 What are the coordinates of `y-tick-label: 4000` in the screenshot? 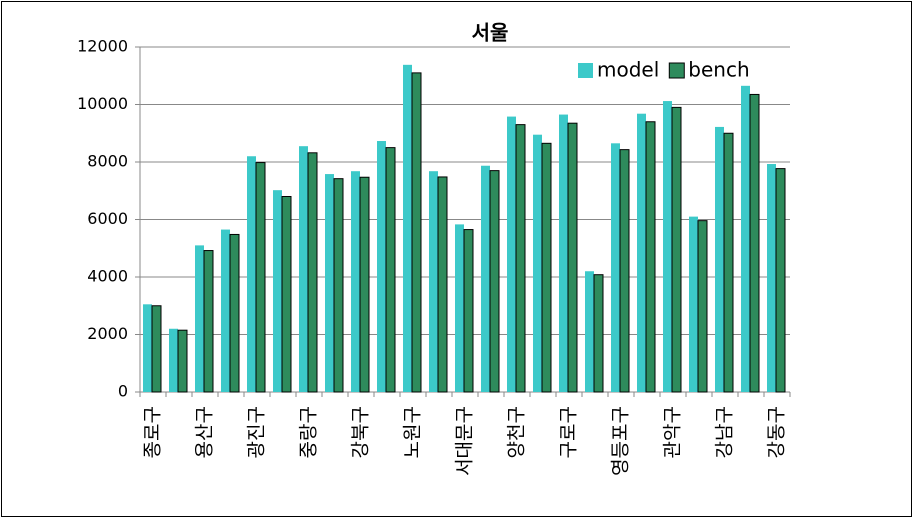 It's located at (107, 276).